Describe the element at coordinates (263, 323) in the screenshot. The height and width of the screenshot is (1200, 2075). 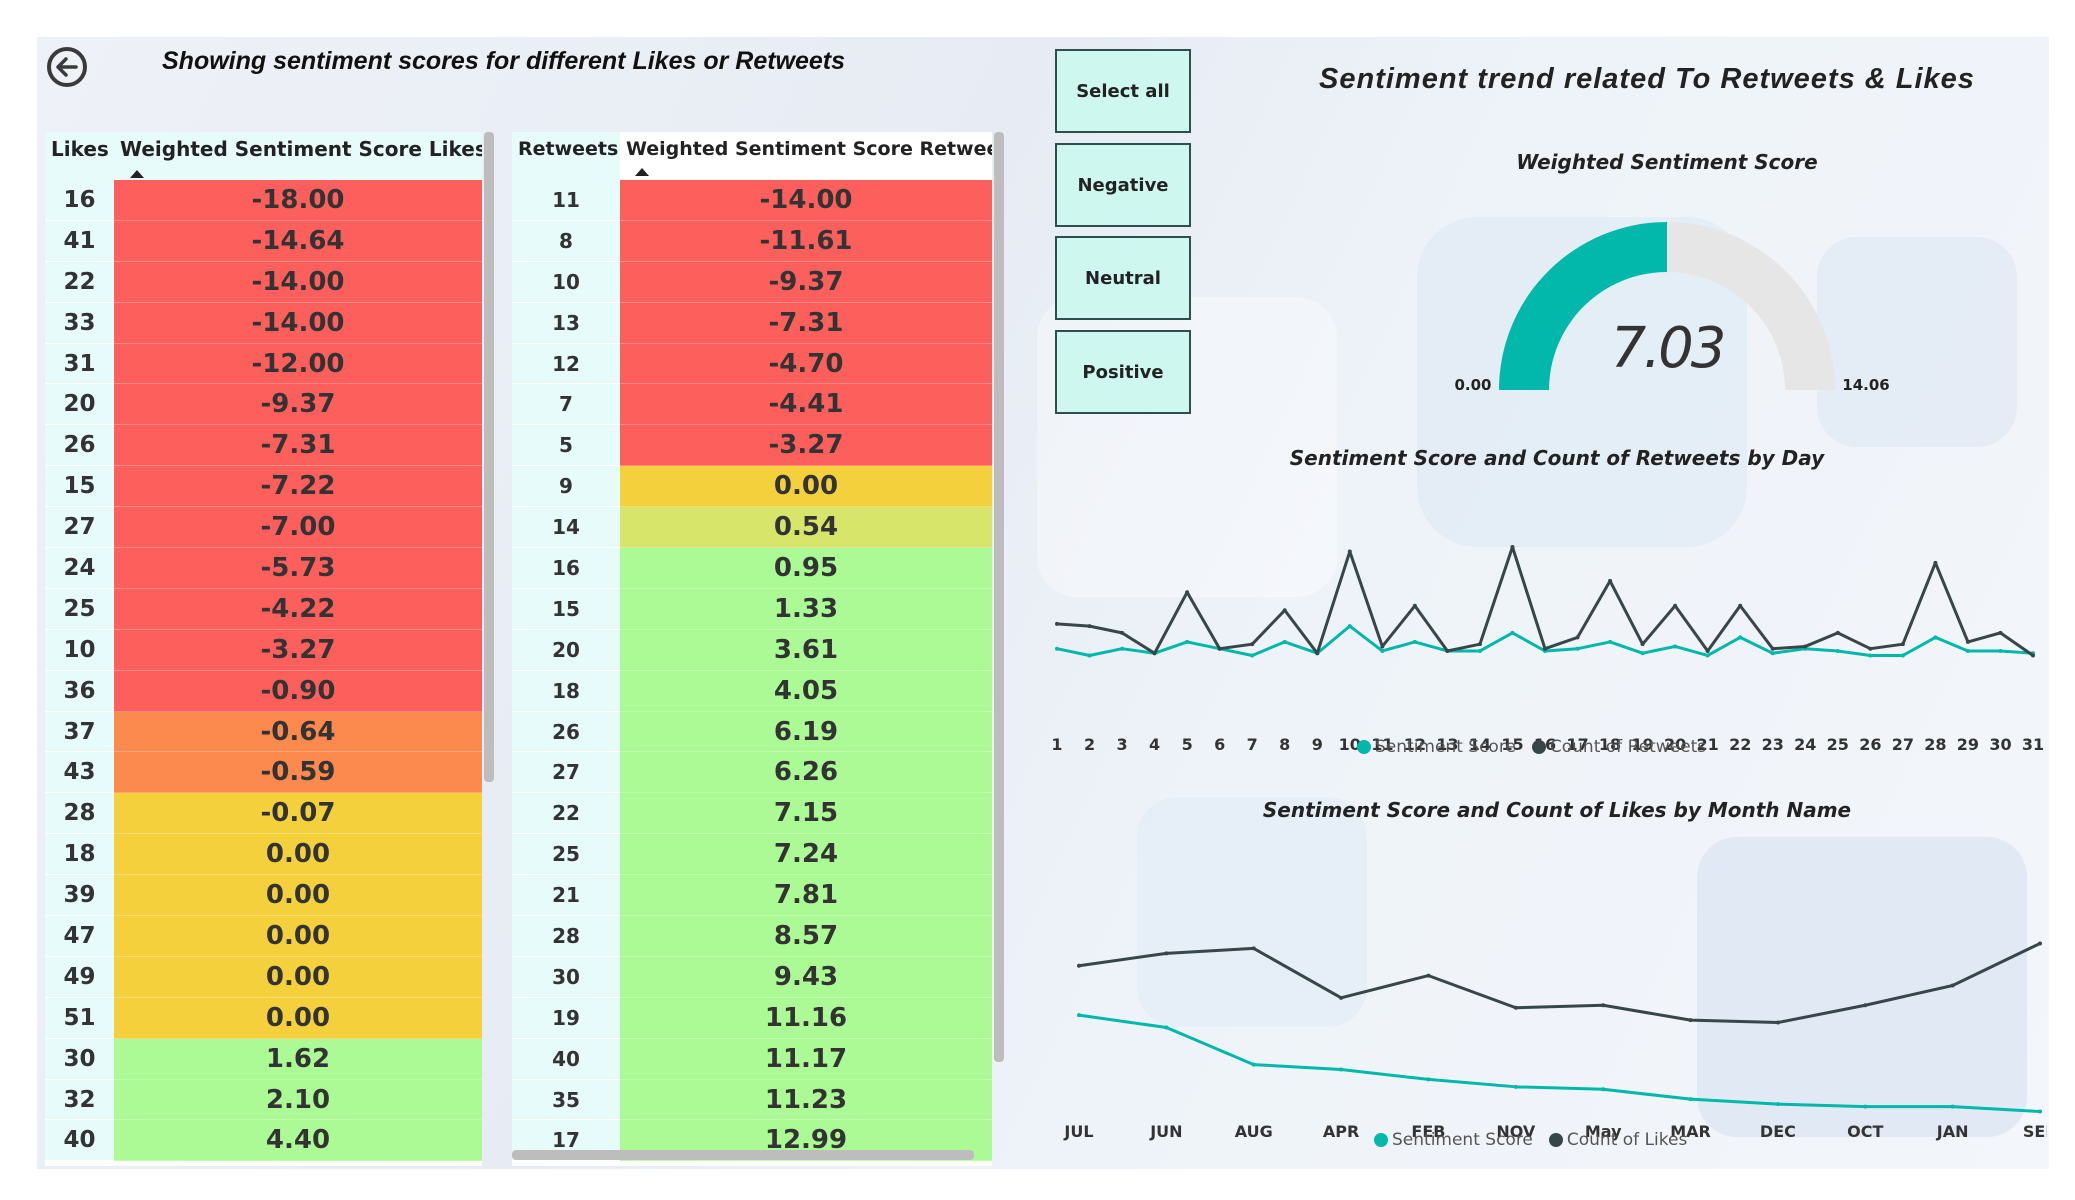
I see `table-row: 33 -14.00` at that location.